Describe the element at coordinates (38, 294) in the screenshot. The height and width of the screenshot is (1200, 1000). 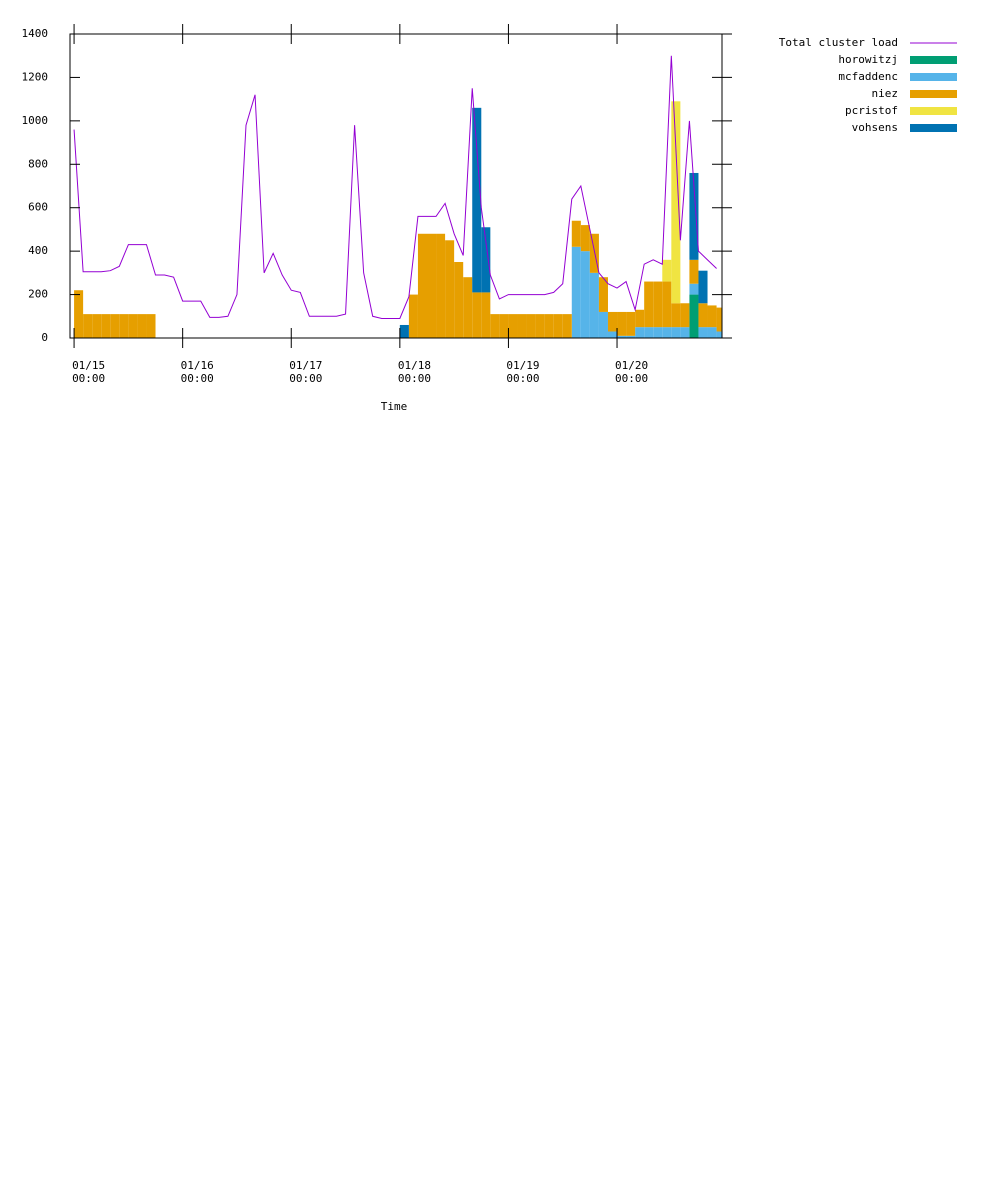
I see `y-tick-label: 200` at that location.